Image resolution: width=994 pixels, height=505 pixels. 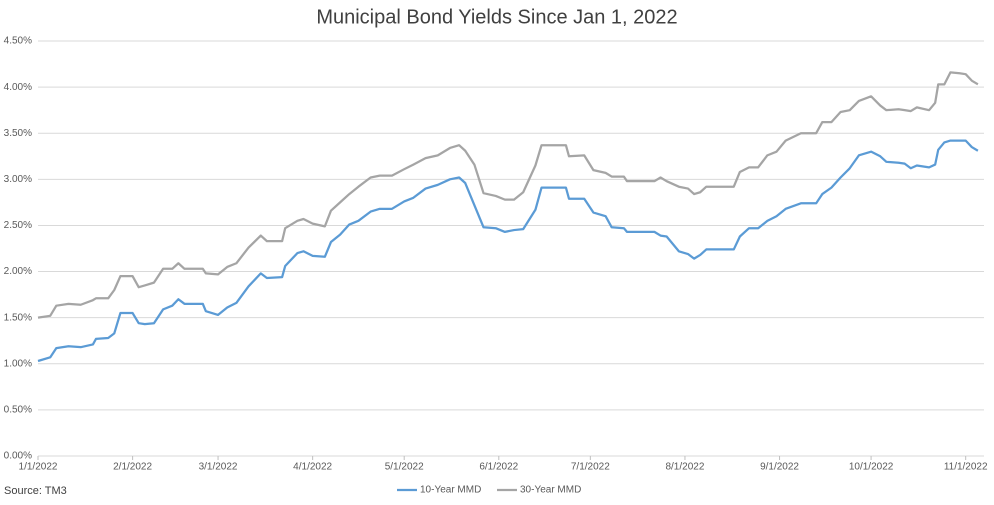 I want to click on x-tick-label: 4/1/2022, so click(x=312, y=467).